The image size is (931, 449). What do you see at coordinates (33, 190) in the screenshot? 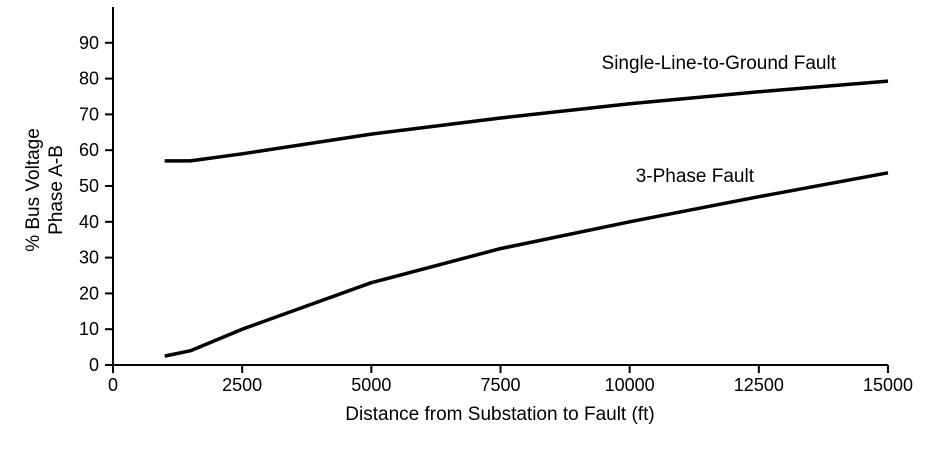
I see `y-axis-title-line-1: % Bus Voltage` at bounding box center [33, 190].